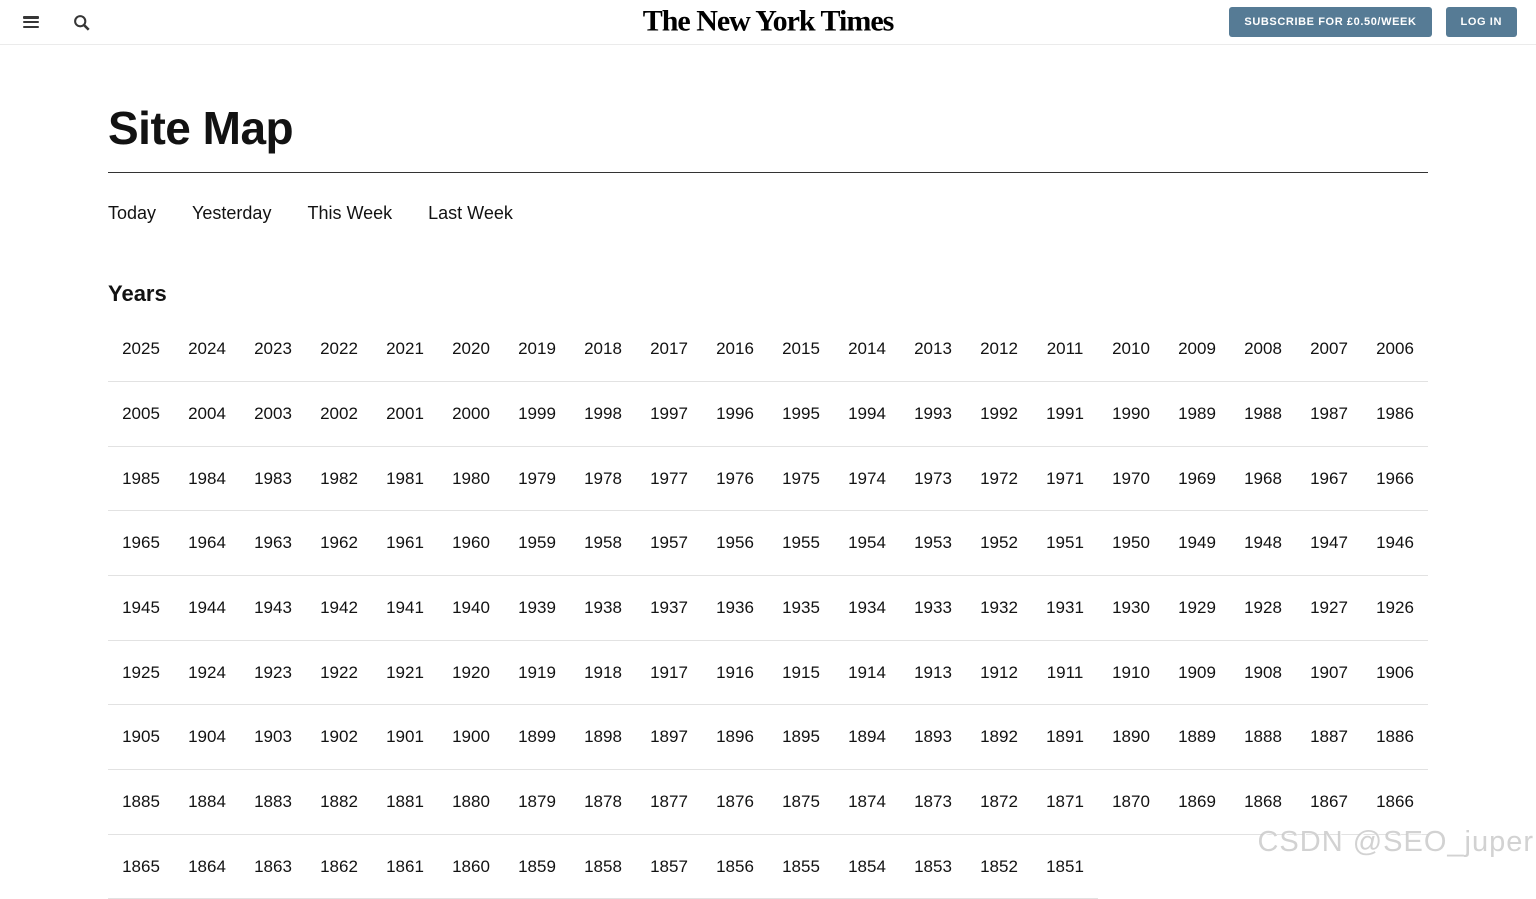 This screenshot has height=899, width=1536. Describe the element at coordinates (405, 738) in the screenshot. I see `year-link-1901: 1901` at that location.